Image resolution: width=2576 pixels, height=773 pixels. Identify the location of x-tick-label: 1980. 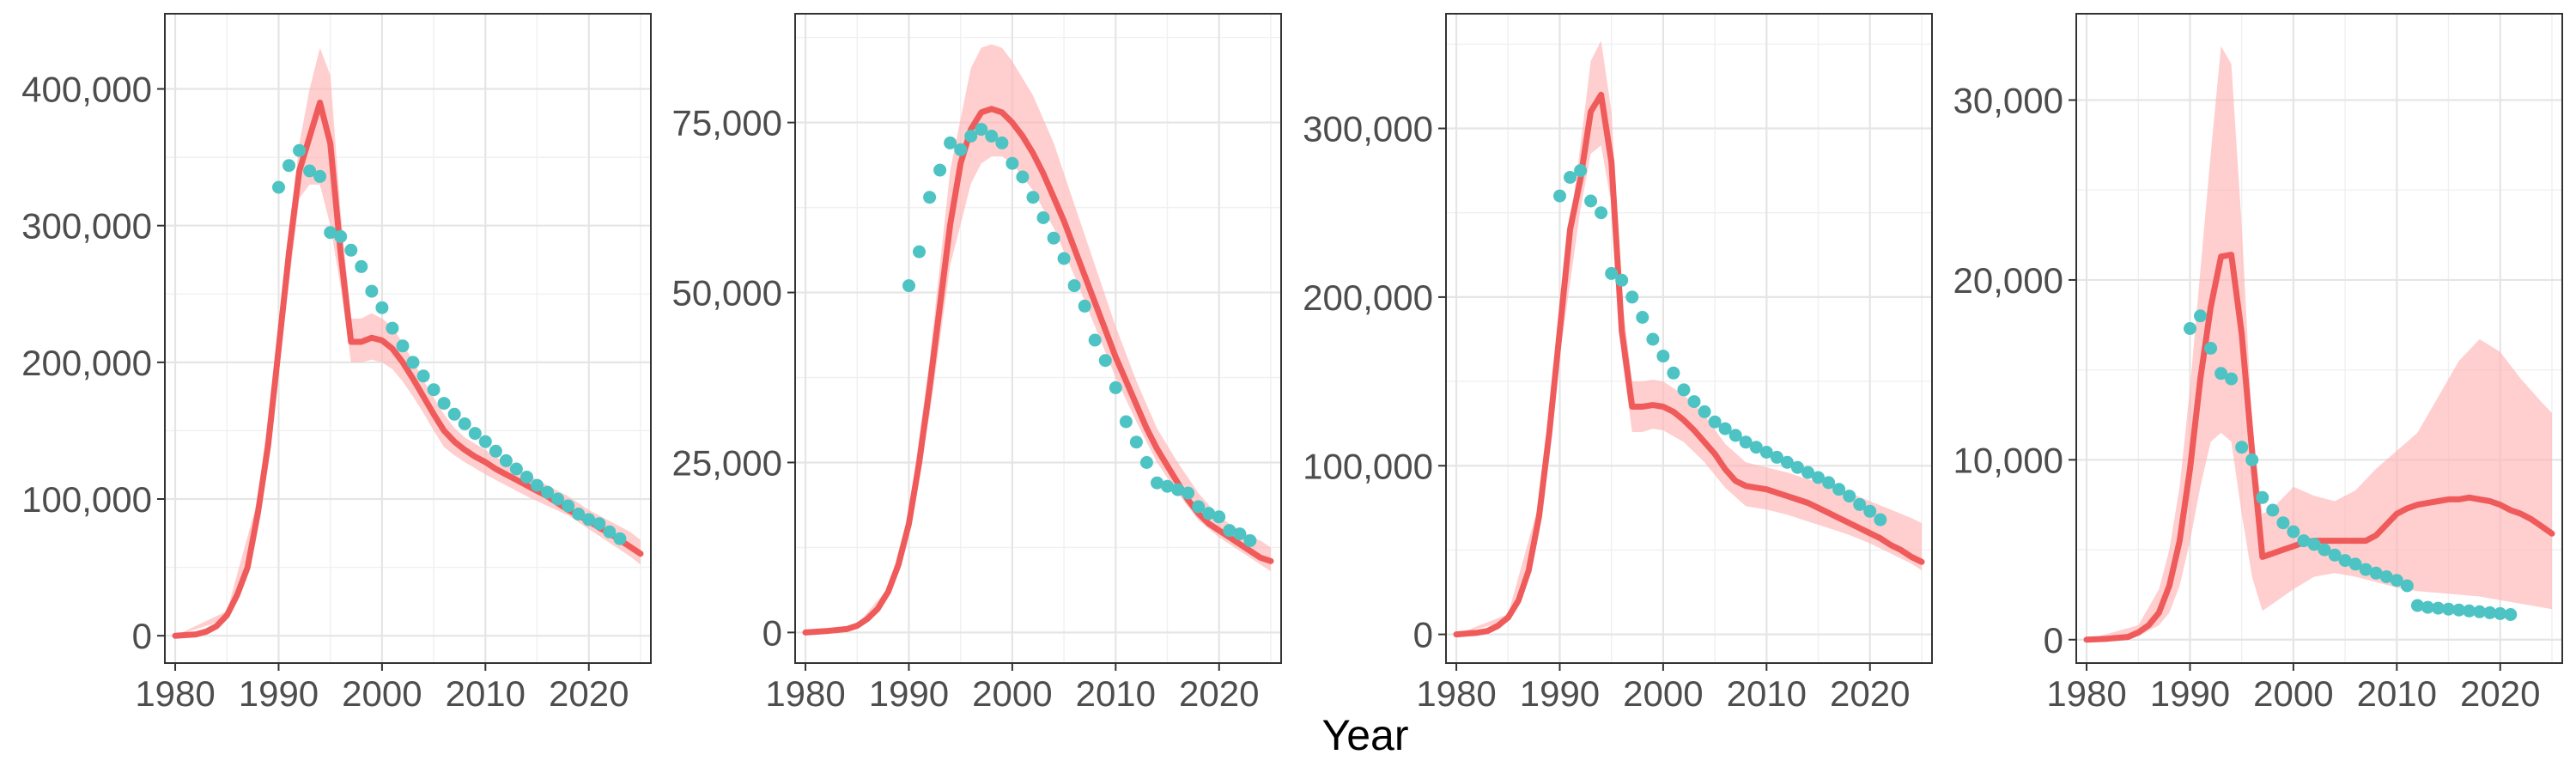
(2086, 693).